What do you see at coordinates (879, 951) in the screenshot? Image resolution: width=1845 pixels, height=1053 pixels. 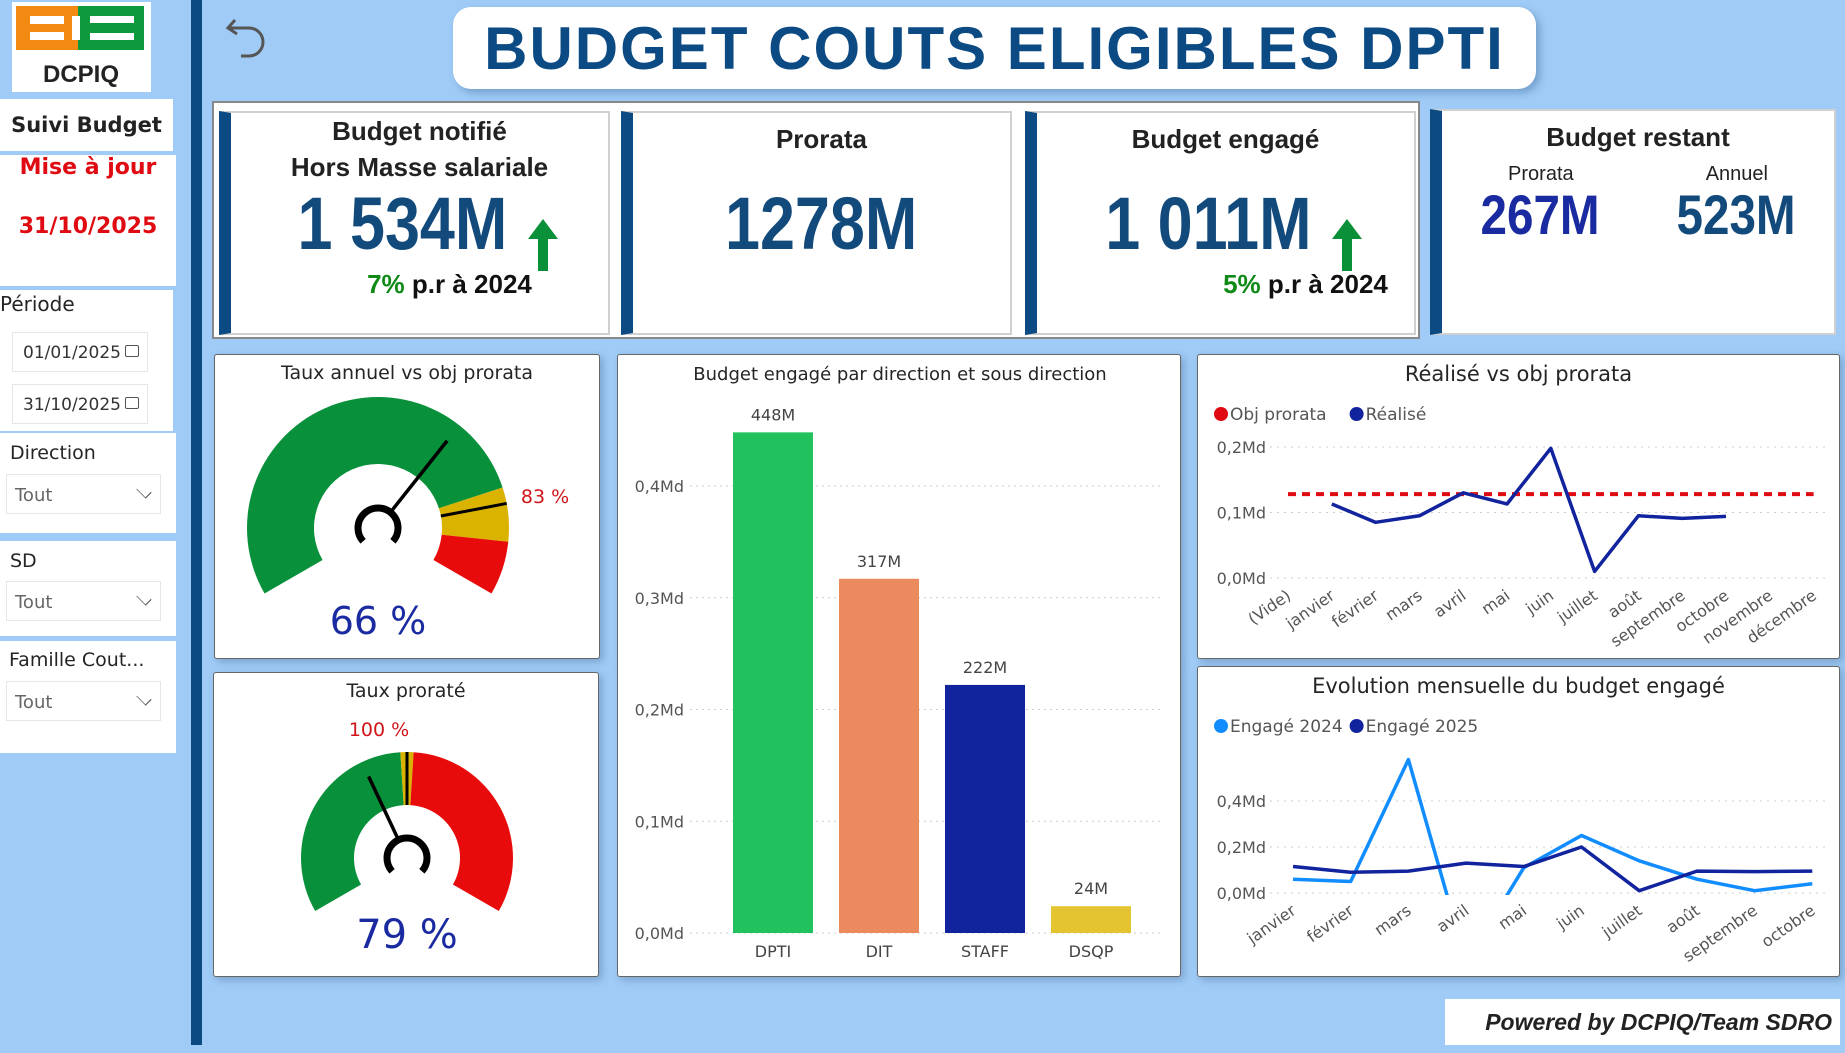 I see `x-tick-label: DIT` at bounding box center [879, 951].